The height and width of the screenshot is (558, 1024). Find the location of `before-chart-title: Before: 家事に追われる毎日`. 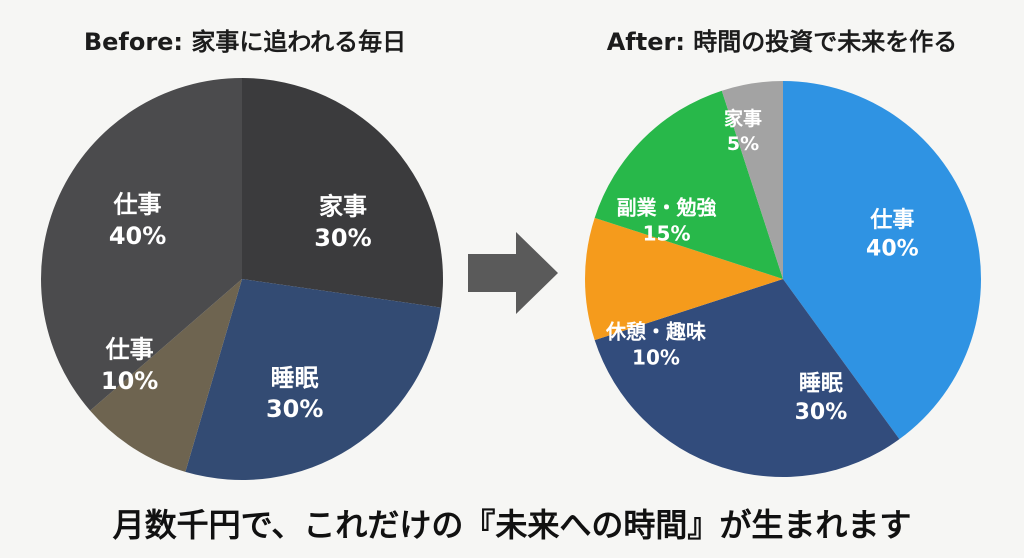

before-chart-title: Before: 家事に追われる毎日 is located at coordinates (245, 42).